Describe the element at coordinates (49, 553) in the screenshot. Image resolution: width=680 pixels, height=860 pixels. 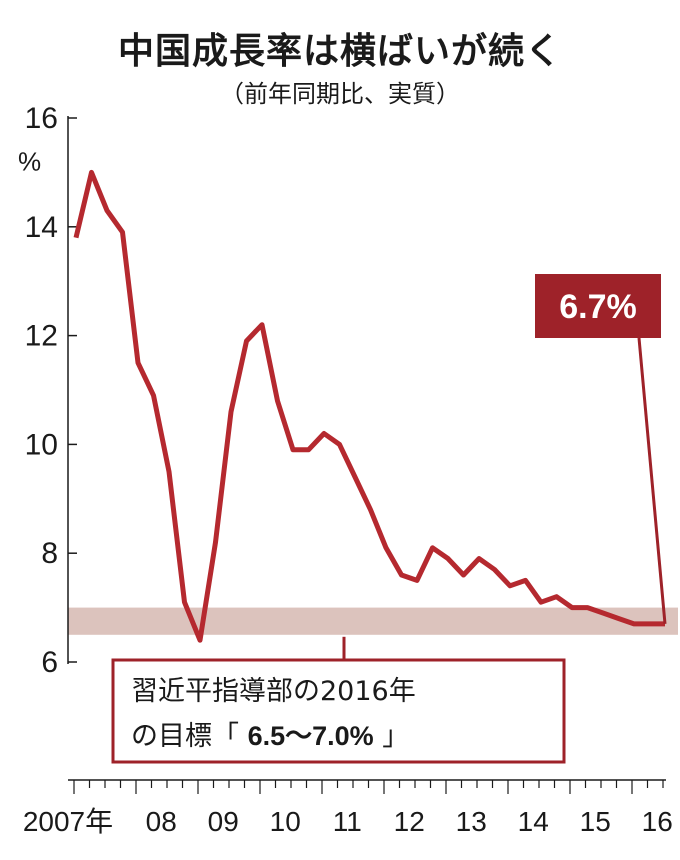
I see `y-tick-label: 8` at that location.